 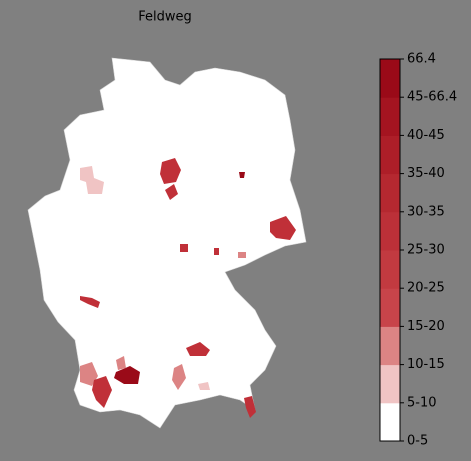 I want to click on colorbar-label: 5-10, so click(x=422, y=402).